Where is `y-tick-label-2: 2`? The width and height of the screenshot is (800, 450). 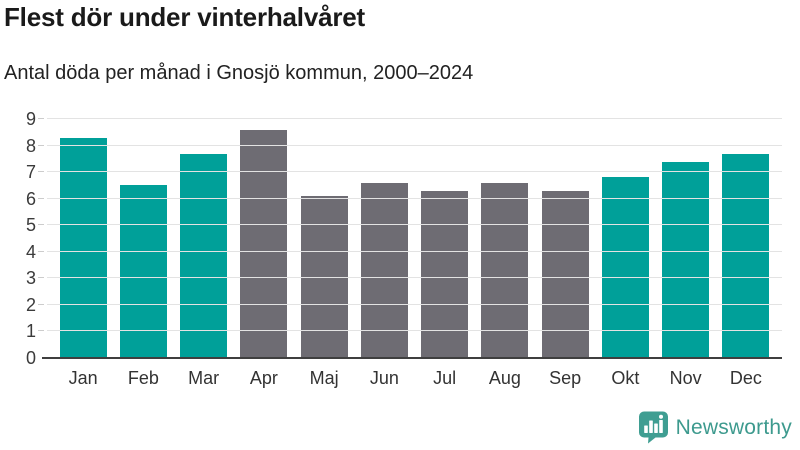
y-tick-label-2: 2 is located at coordinates (30, 304).